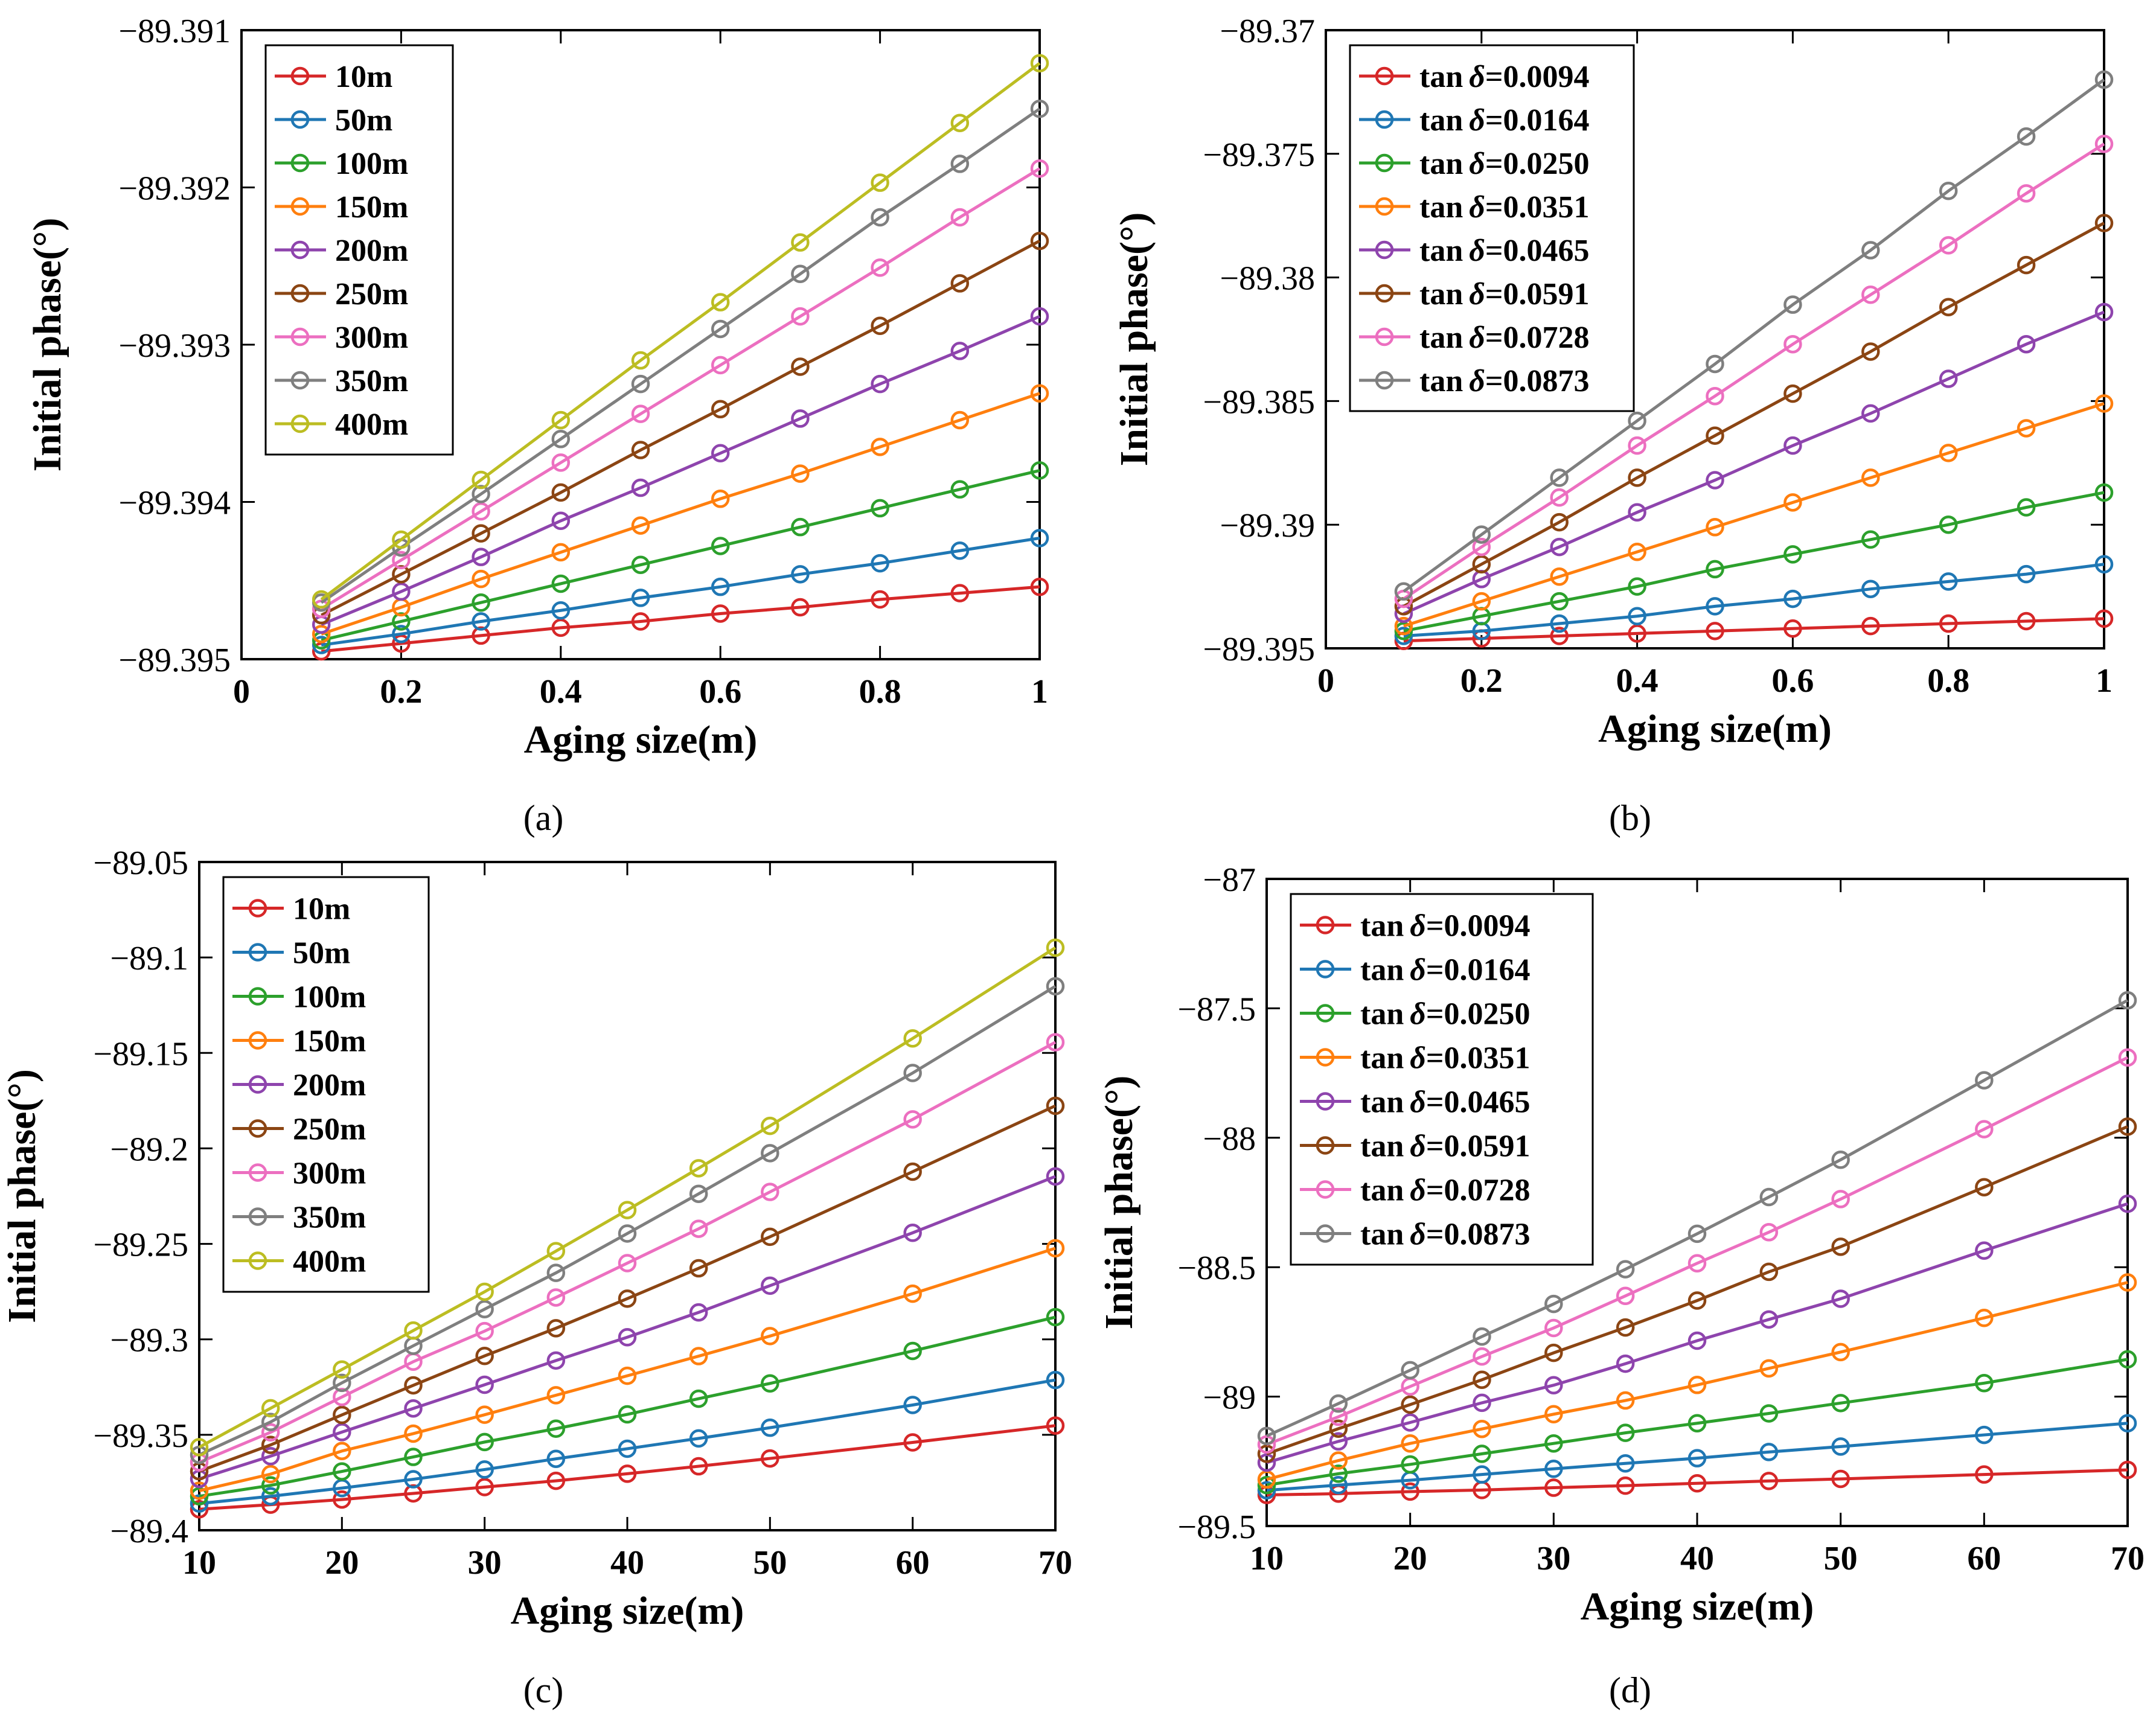 The image size is (2156, 1721). What do you see at coordinates (371, 251) in the screenshot?
I see `legend-entry: 200m` at bounding box center [371, 251].